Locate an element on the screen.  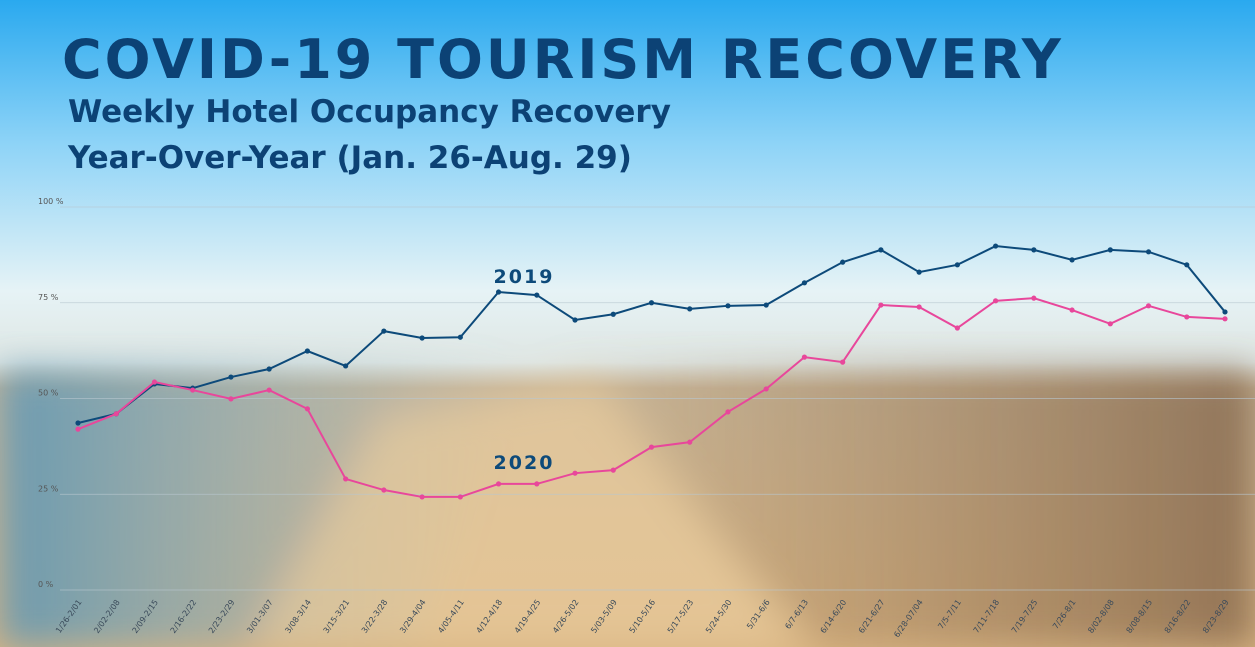
chart-subtitle: Year-Over-Year (Jan. 26-Aug. 29) is located at coordinates (349, 158).